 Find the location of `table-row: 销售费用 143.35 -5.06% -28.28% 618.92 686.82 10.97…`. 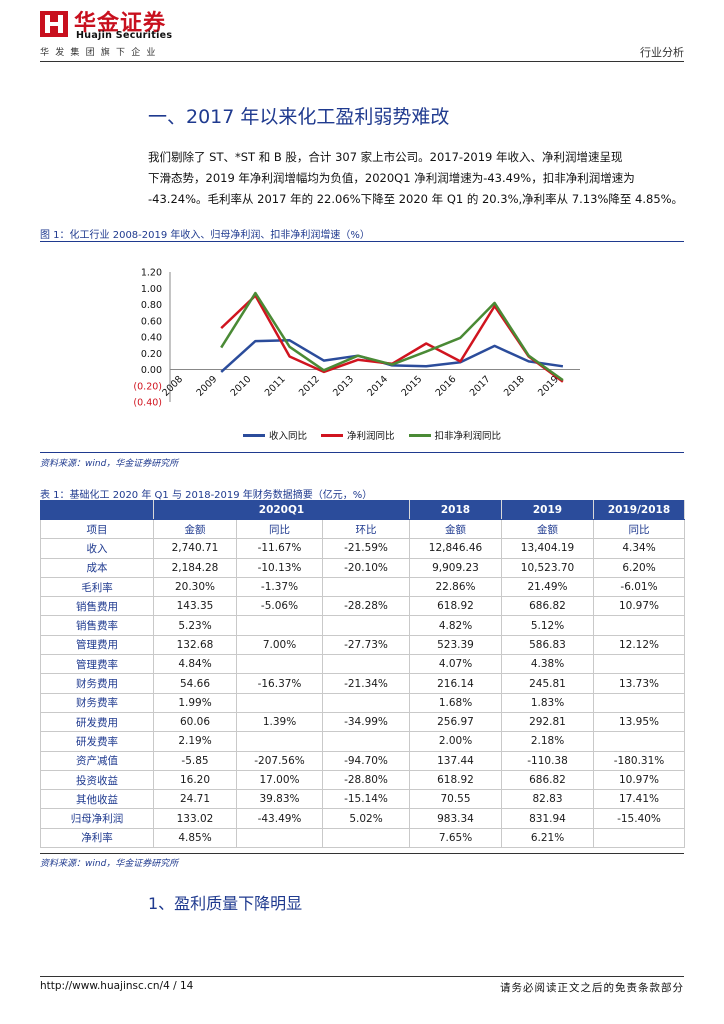

table-row: 销售费用 143.35 -5.06% -28.28% 618.92 686.82 10.97… is located at coordinates (362, 606).